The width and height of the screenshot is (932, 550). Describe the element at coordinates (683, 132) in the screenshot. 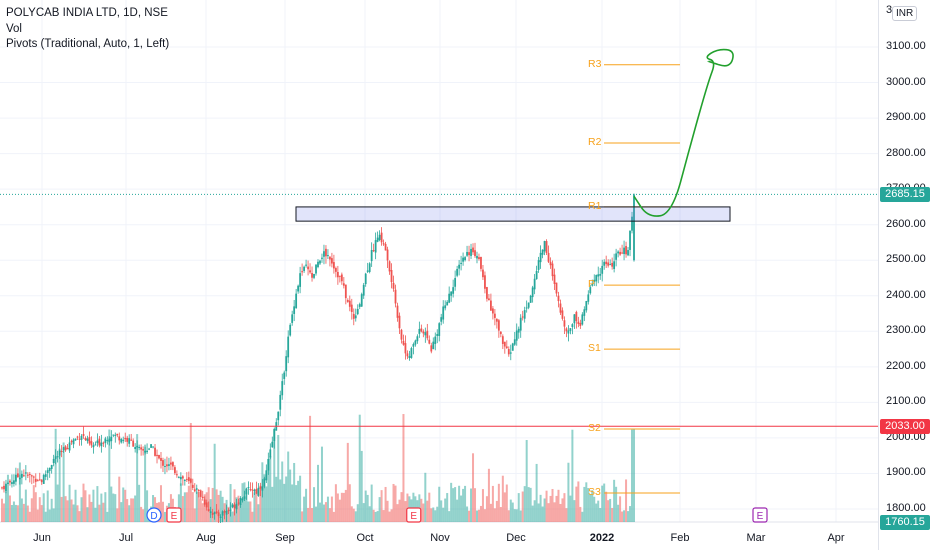

I see `projection-curve` at that location.